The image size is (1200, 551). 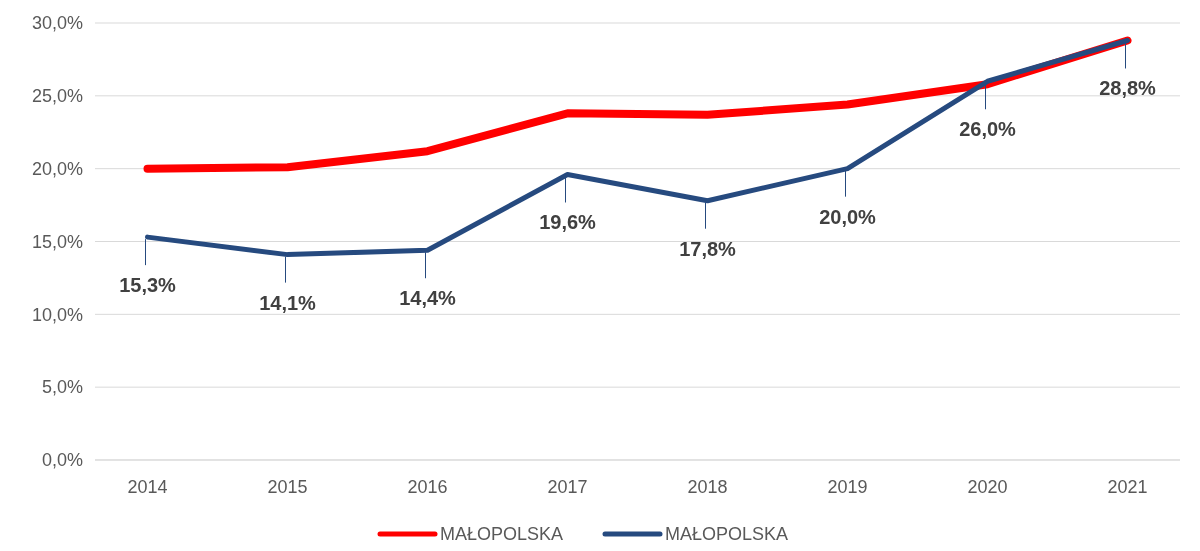 I want to click on y-tick-label: 0,0%, so click(x=62, y=460).